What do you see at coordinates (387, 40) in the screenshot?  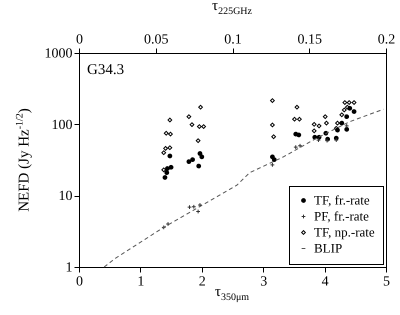 I see `x2-tick-label: 0.2` at bounding box center [387, 40].